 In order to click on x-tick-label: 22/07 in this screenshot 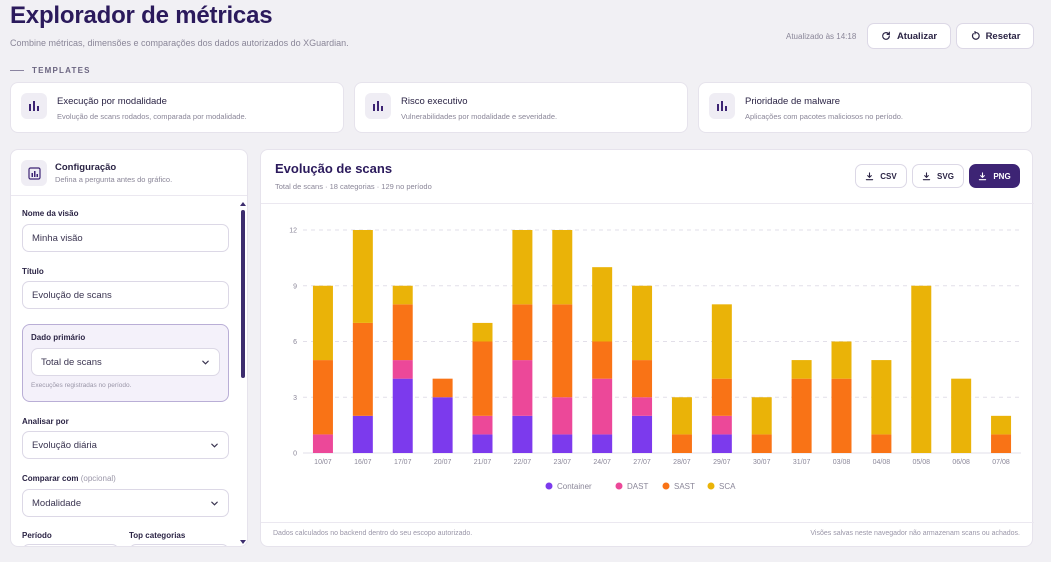, I will do `click(523, 462)`.